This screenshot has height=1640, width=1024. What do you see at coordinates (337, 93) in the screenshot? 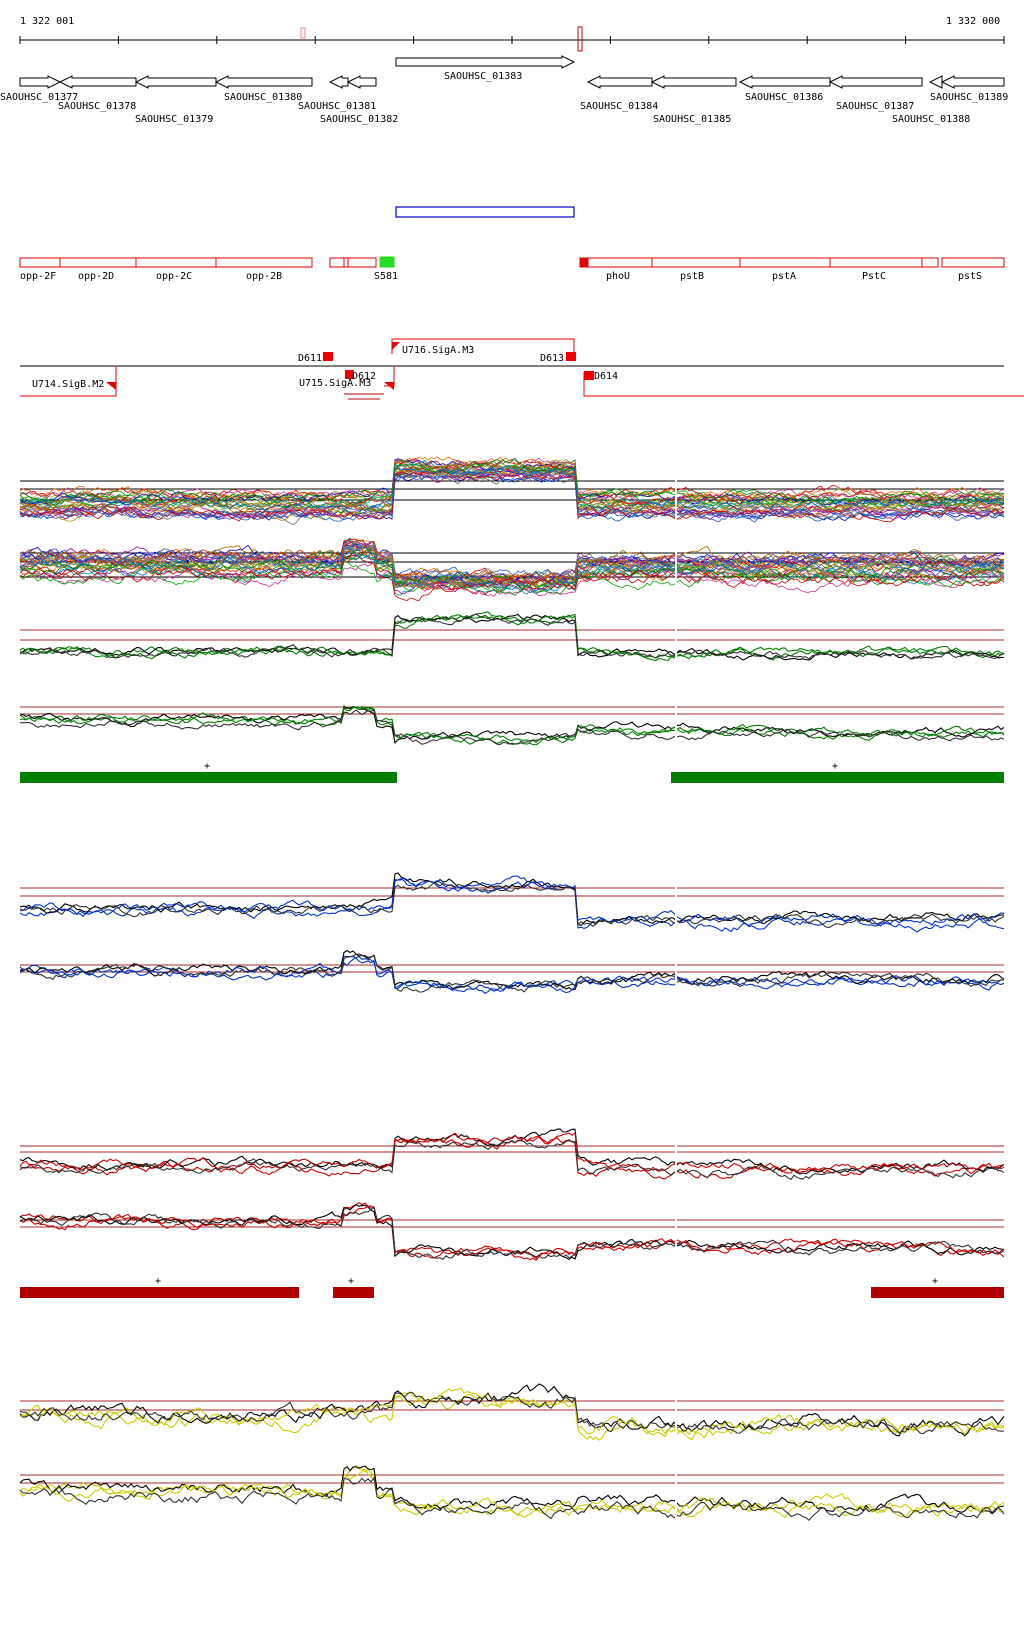
I see `gene-arrow: SAOUHSC_01381` at bounding box center [337, 93].